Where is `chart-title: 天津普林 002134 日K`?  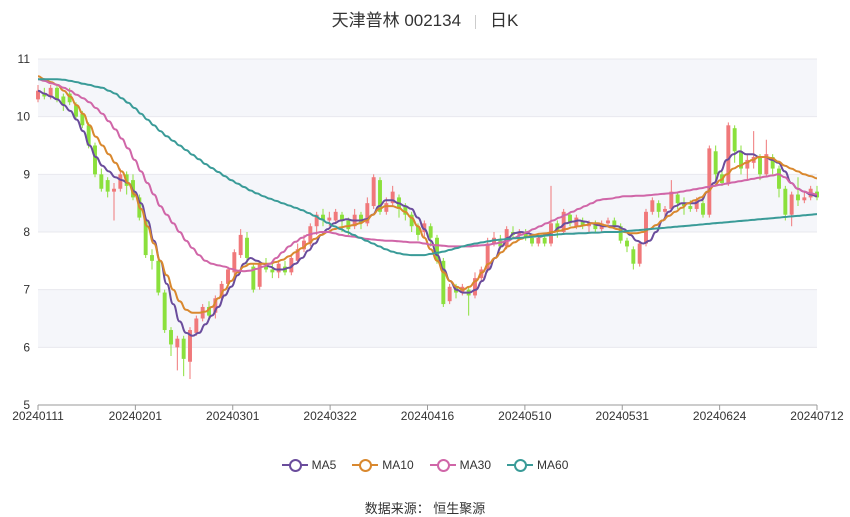 chart-title: 天津普林 002134 日K is located at coordinates (425, 18).